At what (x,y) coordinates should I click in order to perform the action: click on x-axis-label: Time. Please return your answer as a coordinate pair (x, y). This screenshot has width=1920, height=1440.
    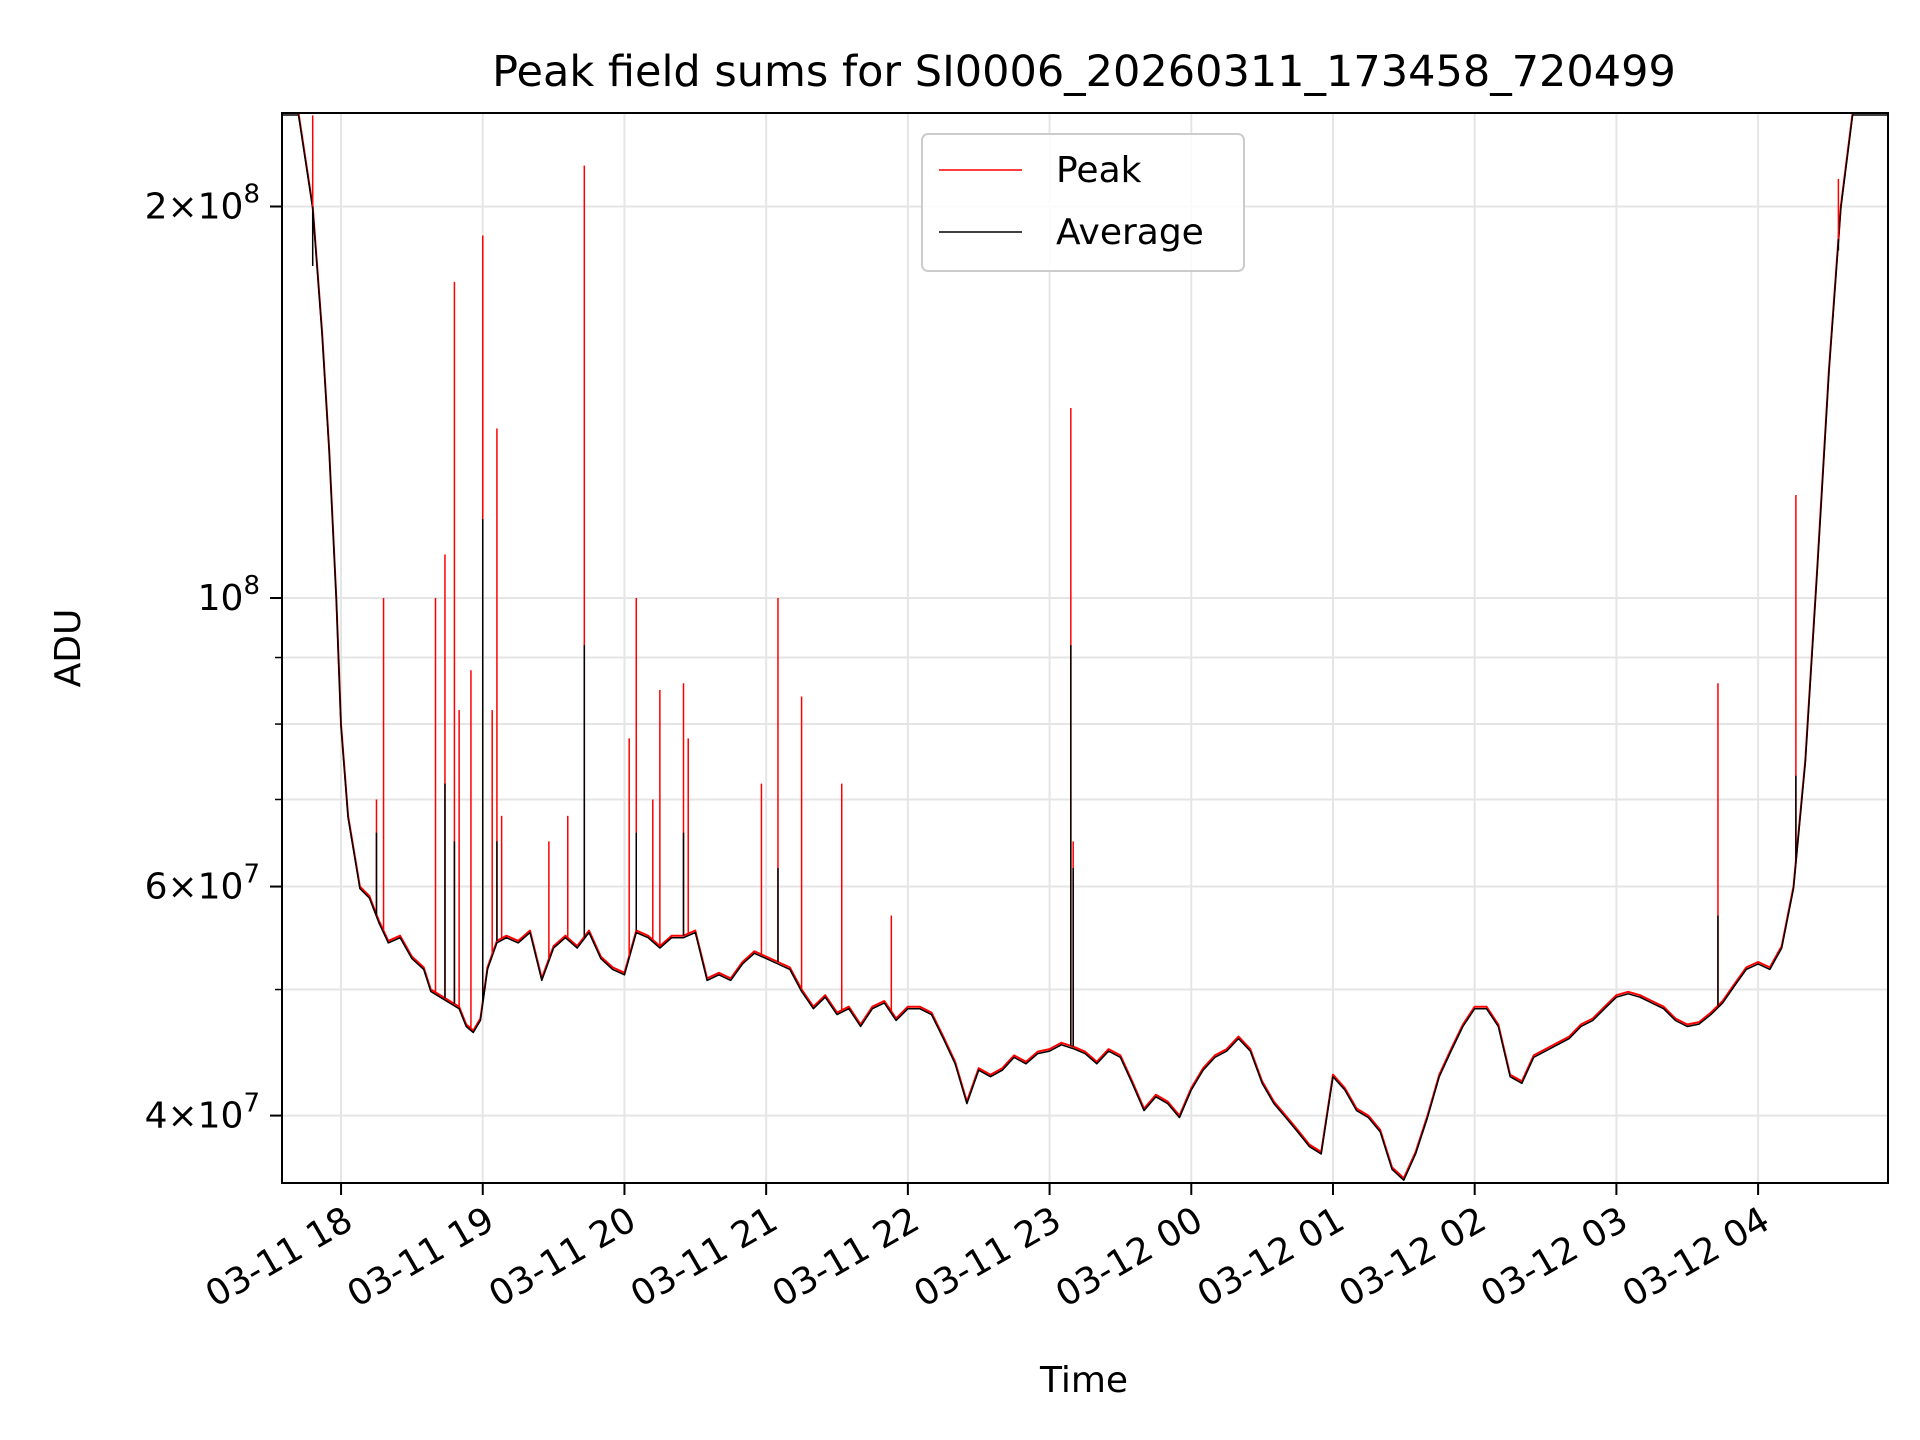
    Looking at the image, I should click on (1083, 1380).